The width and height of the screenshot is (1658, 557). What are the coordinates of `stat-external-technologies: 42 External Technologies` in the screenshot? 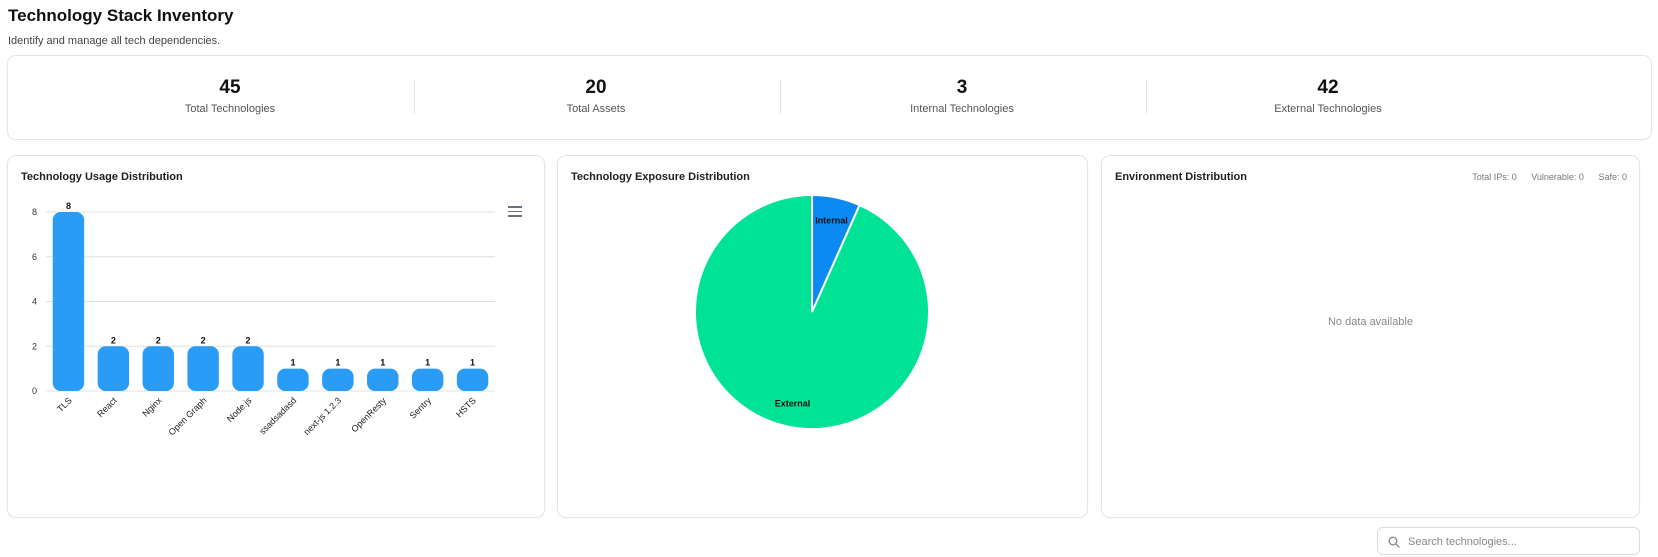 It's located at (1328, 95).